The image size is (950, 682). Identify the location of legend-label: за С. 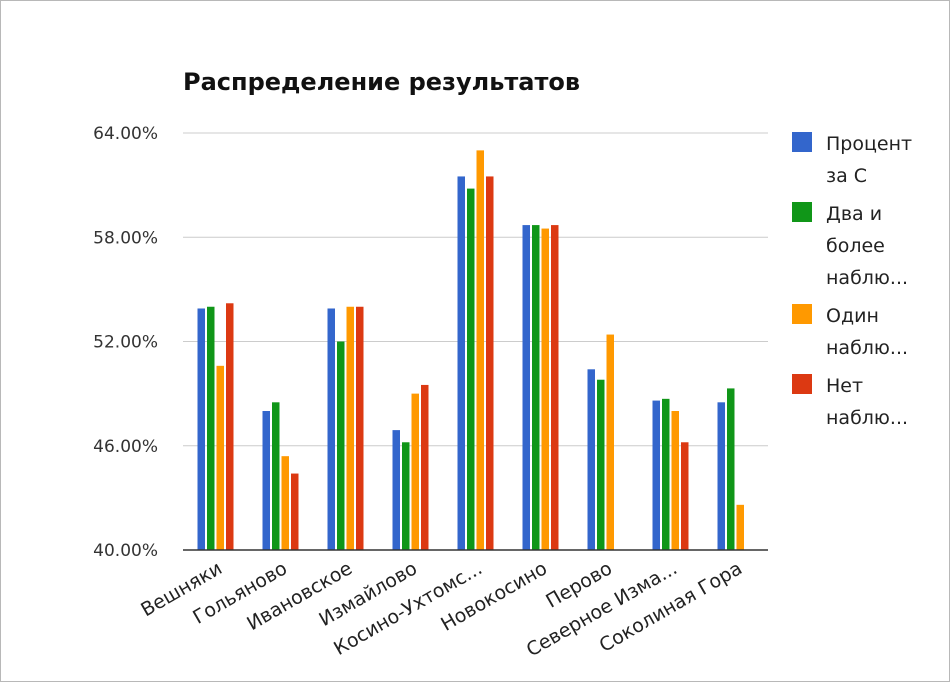
(846, 176).